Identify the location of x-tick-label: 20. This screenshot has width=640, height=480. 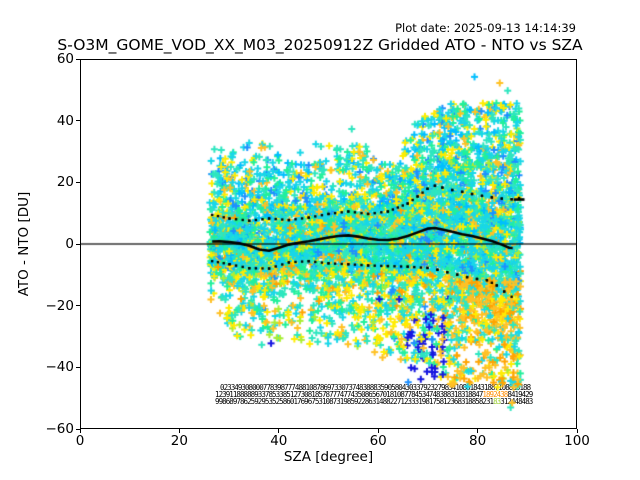
(179, 441).